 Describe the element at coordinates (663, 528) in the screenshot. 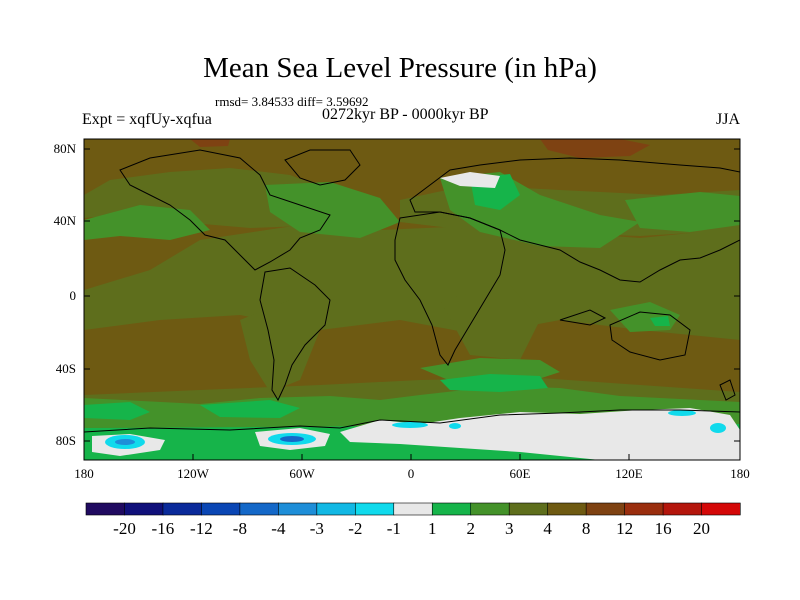

I see `colorbar-label: 16` at that location.